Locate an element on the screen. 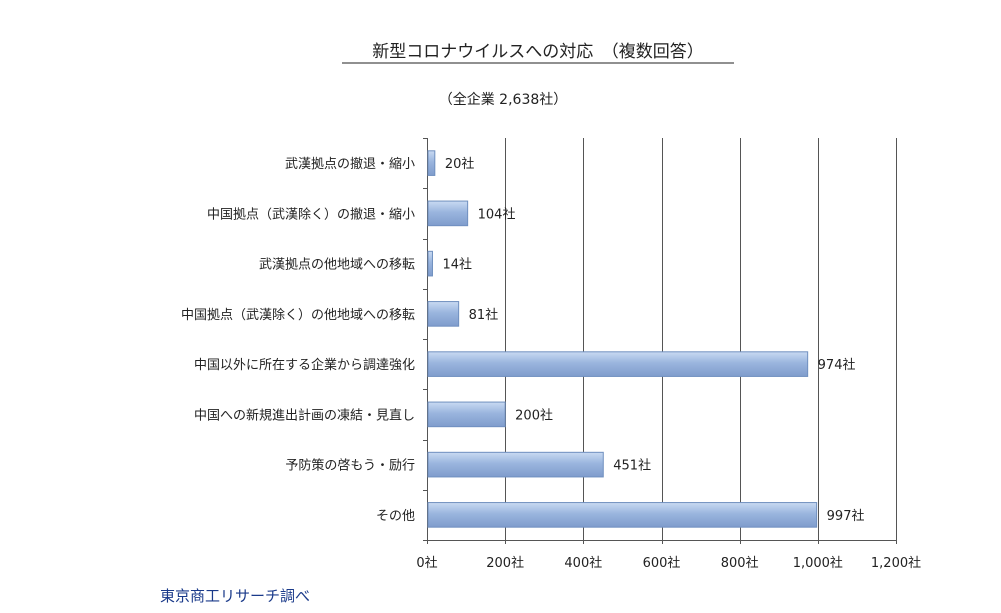  data-label: 14社 is located at coordinates (457, 265).